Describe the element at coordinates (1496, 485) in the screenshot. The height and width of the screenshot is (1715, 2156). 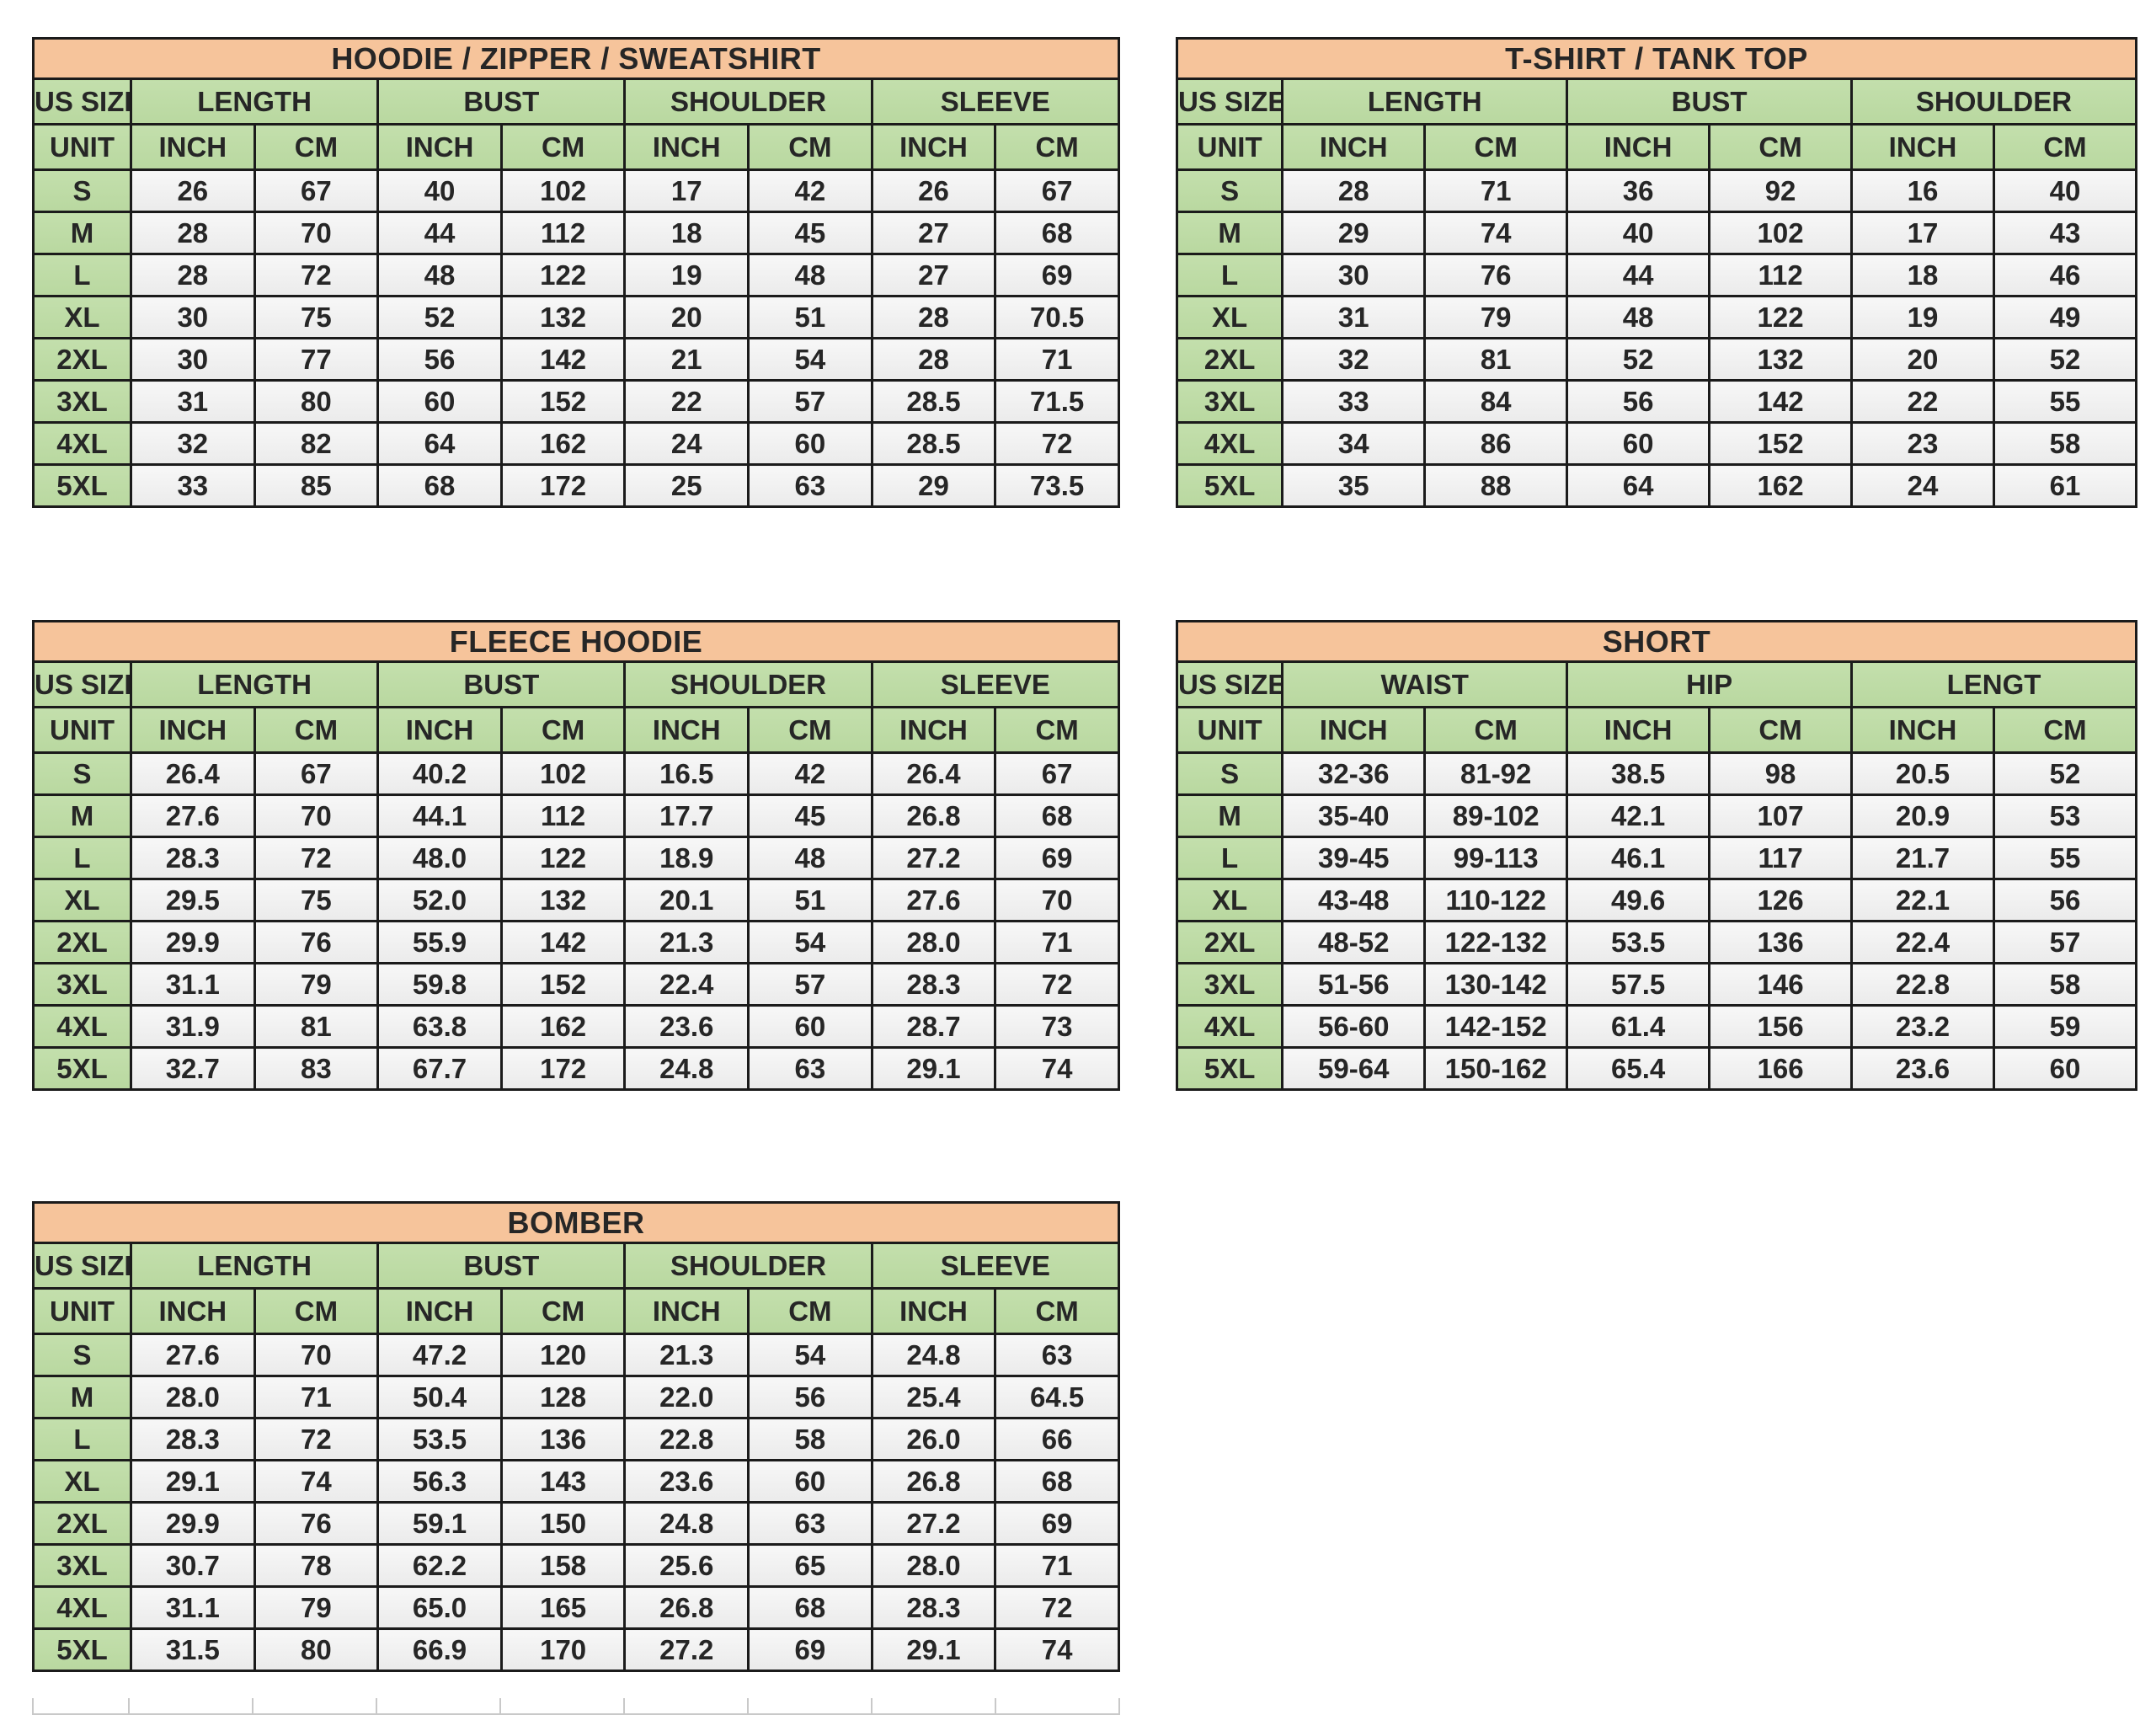
I see `value-cell: 88` at that location.